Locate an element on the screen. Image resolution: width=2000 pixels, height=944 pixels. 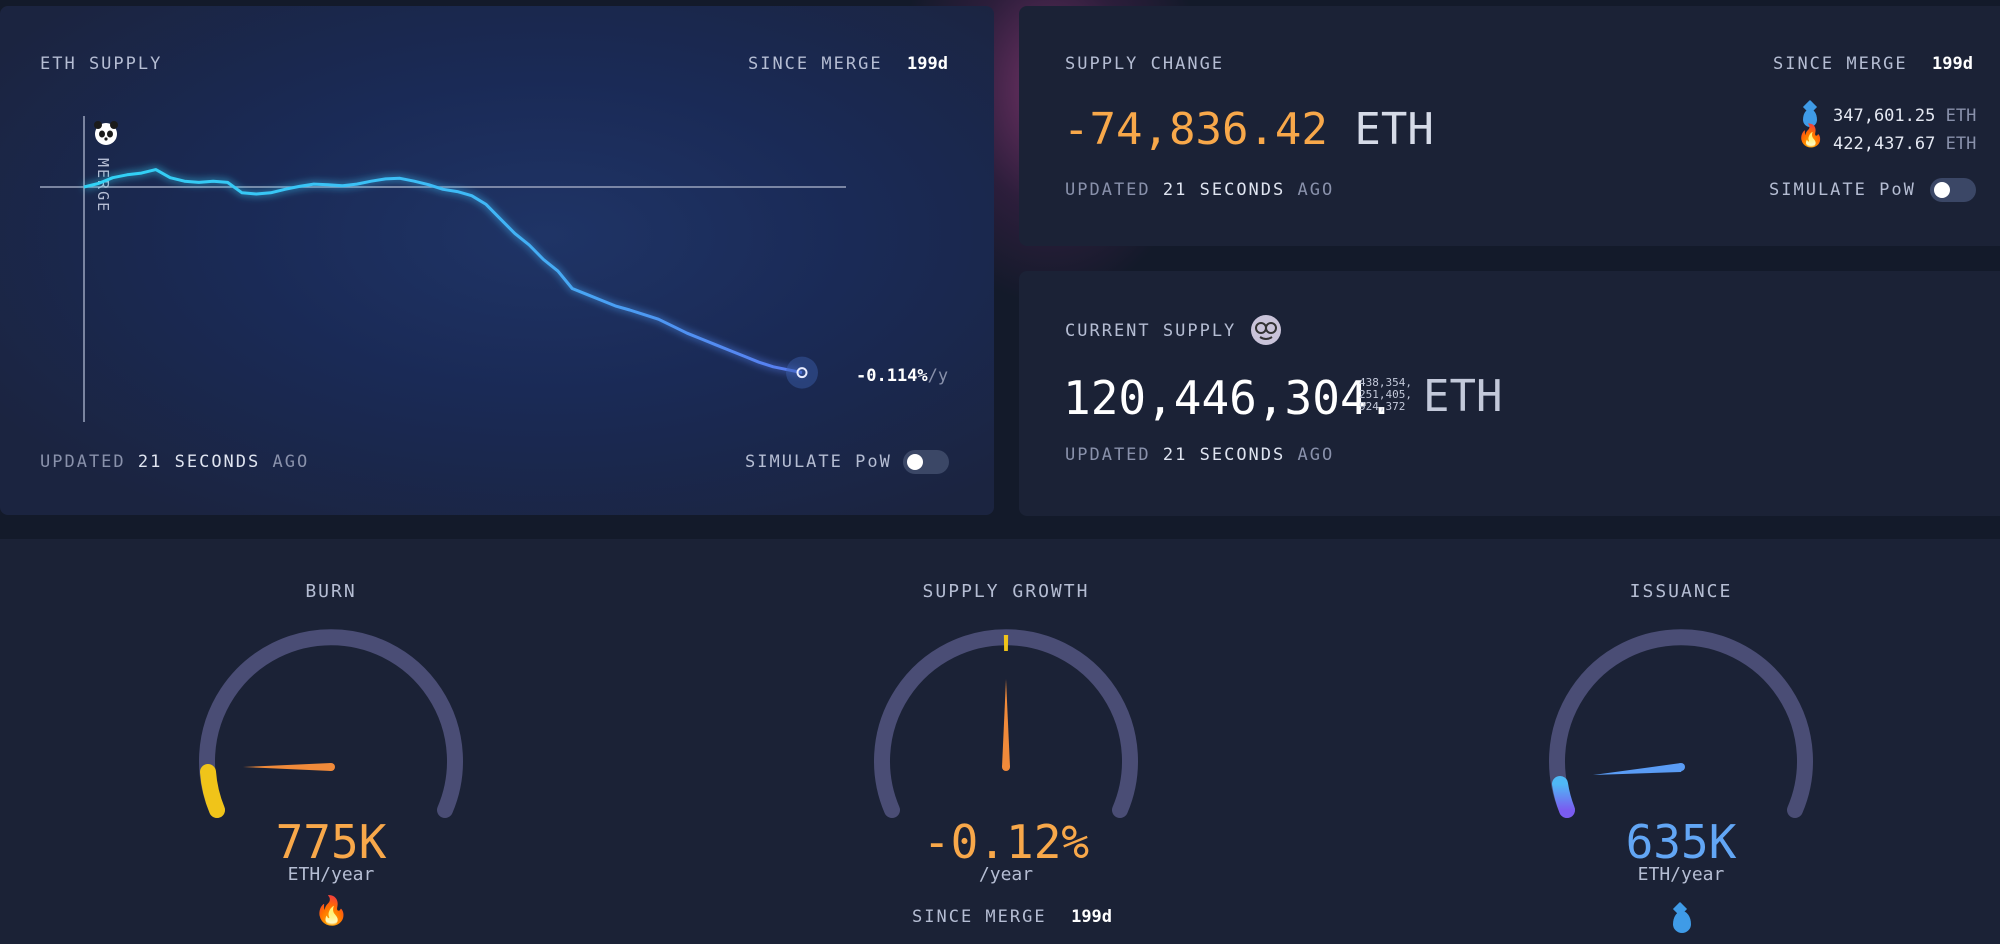
end-point is located at coordinates (802, 373).